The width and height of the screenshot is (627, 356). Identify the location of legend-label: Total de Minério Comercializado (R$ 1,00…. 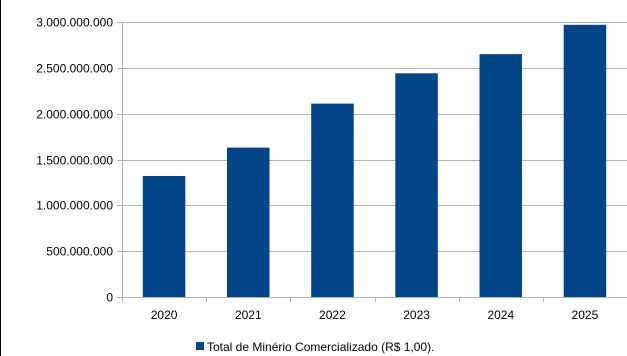
(320, 347).